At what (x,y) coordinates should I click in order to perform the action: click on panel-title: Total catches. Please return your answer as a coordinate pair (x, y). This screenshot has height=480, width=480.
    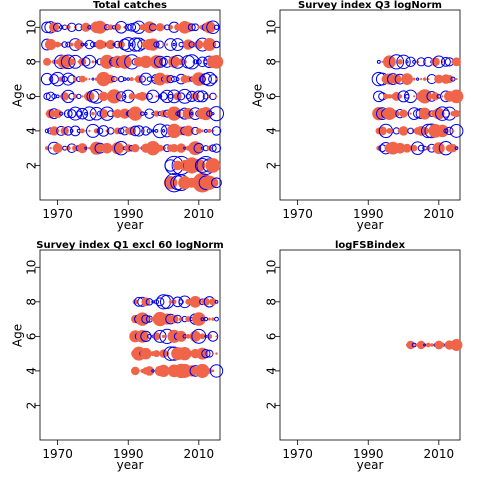
    Looking at the image, I should click on (130, 5).